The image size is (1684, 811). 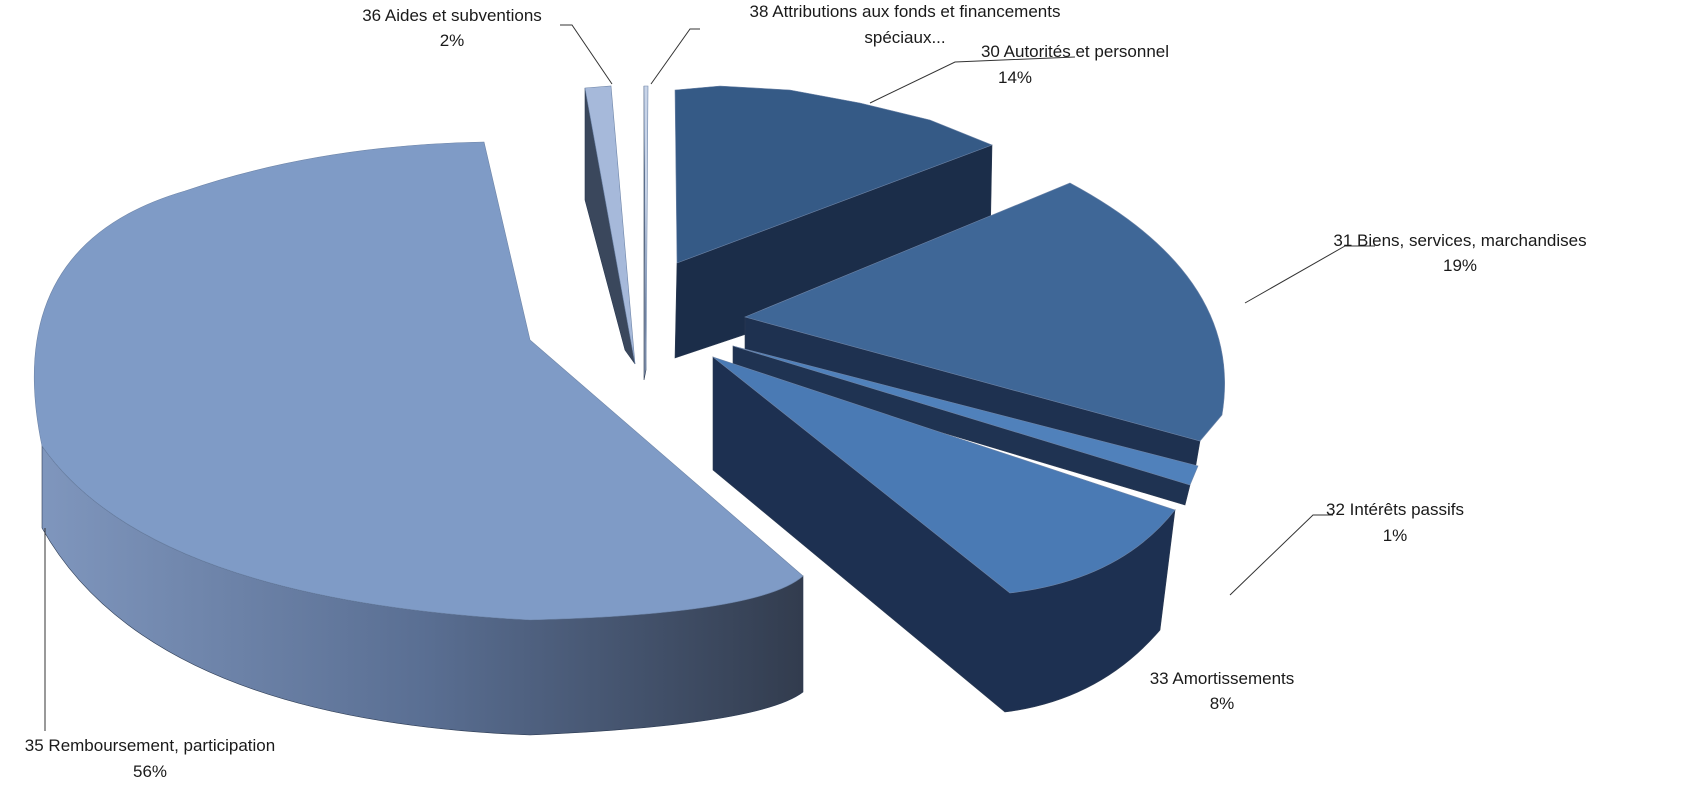 I want to click on slice-label-name: 32 Intérêts passifs, so click(x=1395, y=509).